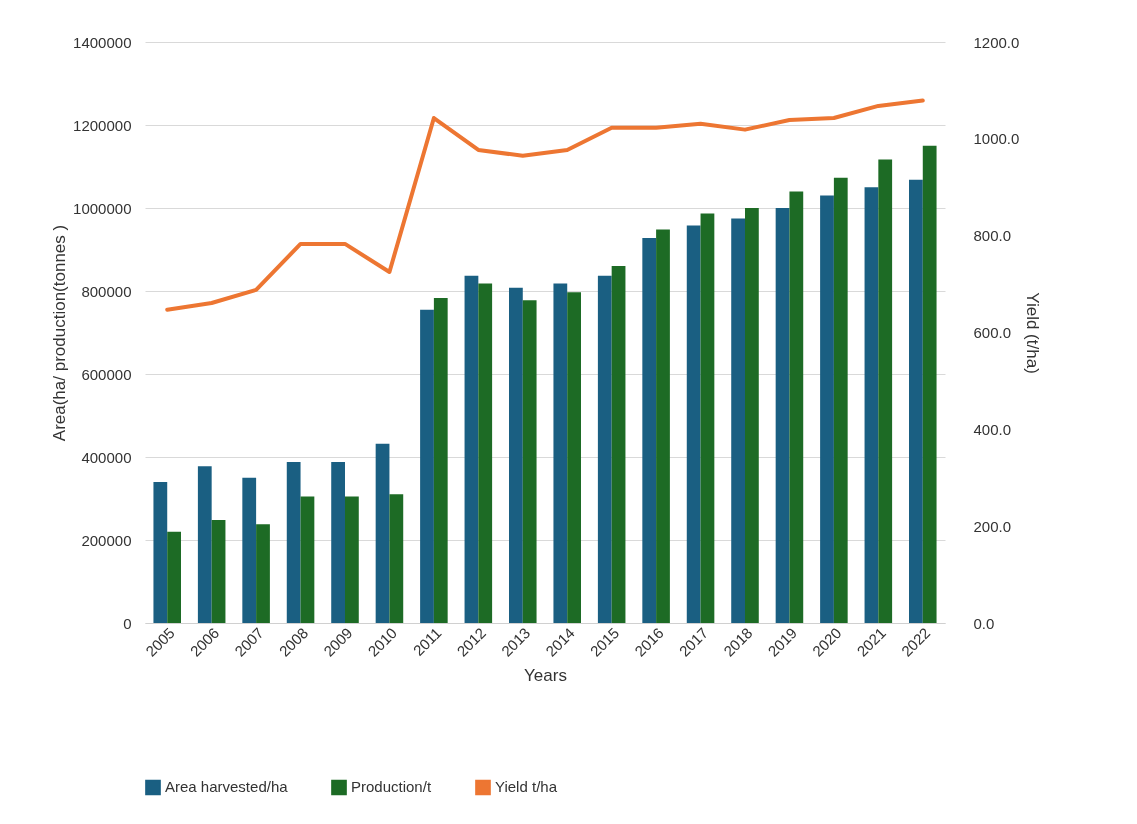 Image resolution: width=1137 pixels, height=824 pixels. I want to click on y-axis-title: Area(ha/ production(tonnes ), so click(60, 333).